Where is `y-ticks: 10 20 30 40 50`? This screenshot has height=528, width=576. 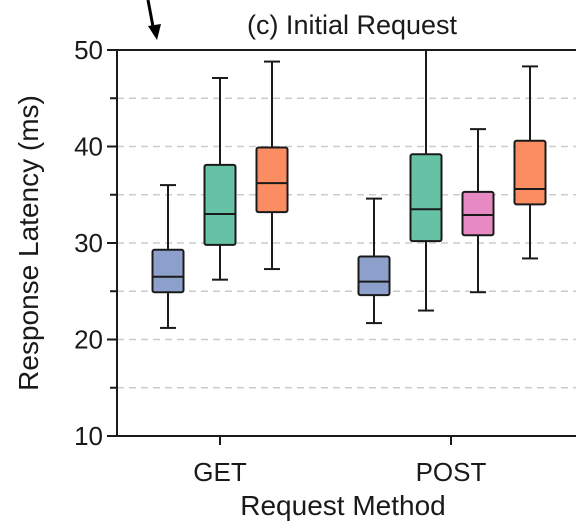
y-ticks: 10 20 30 40 50 is located at coordinates (95, 243).